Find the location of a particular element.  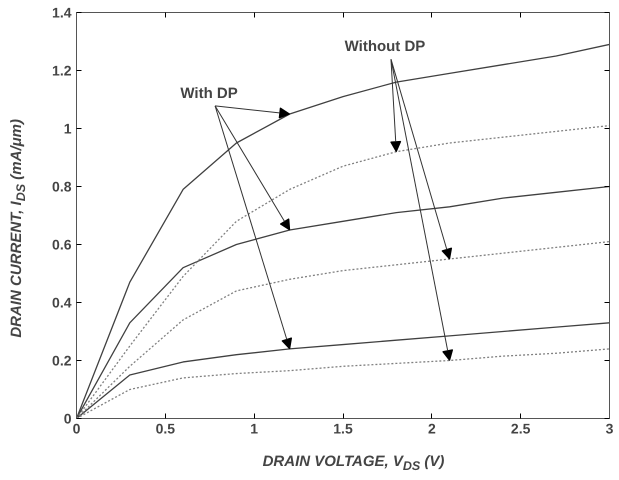

y-tick-label: 0.2 is located at coordinates (62, 360).